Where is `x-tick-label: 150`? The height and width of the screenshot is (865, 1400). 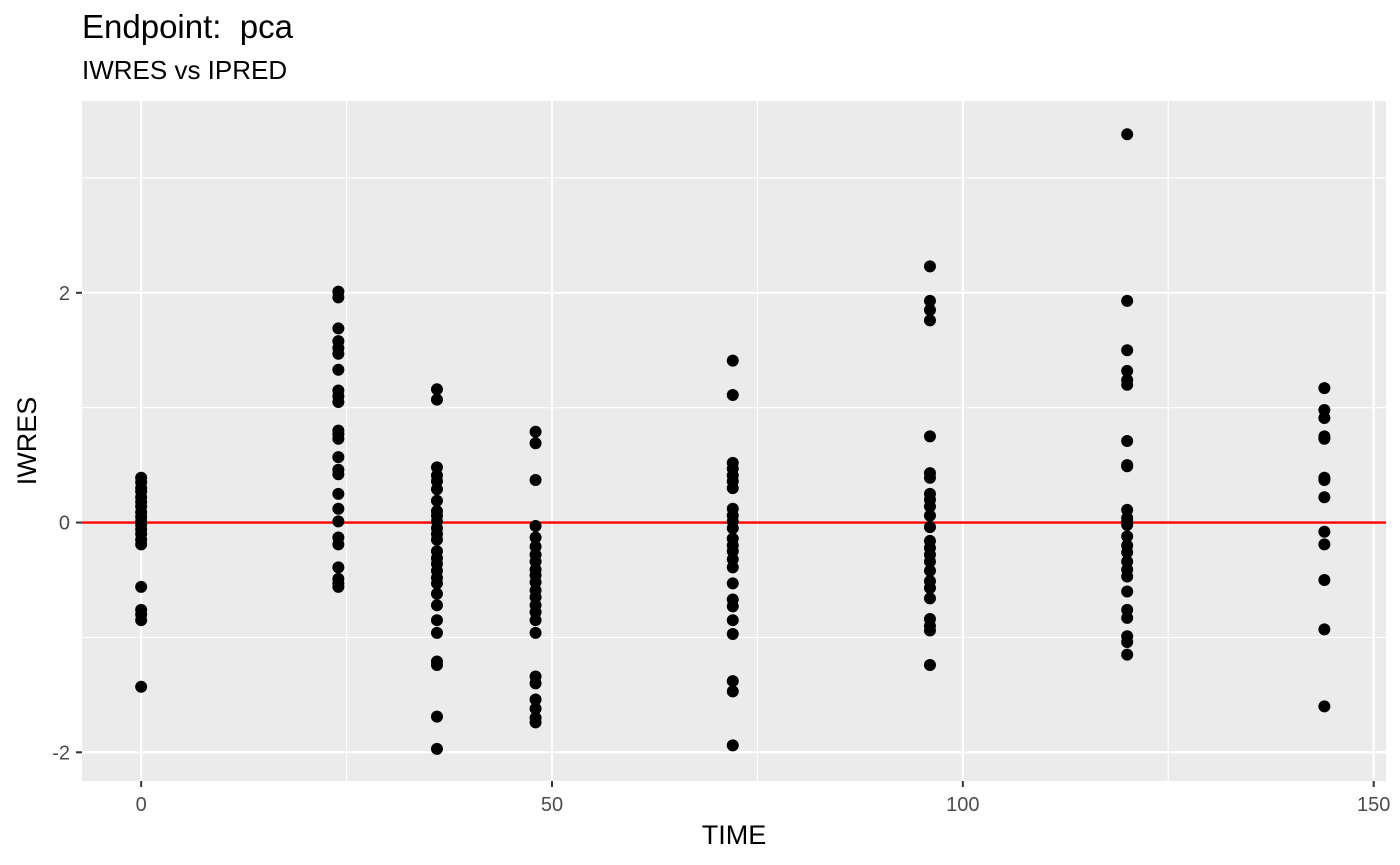
x-tick-label: 150 is located at coordinates (1373, 805).